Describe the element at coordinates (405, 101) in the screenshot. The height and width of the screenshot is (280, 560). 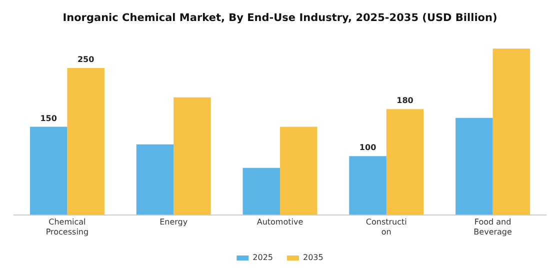
I see `data-label: 180` at that location.